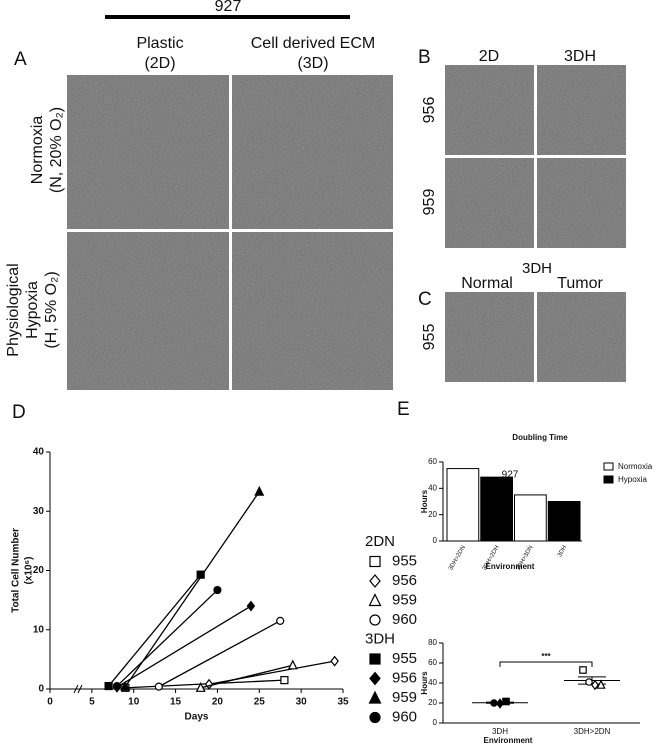 This screenshot has height=748, width=656. I want to click on row-title: 955, so click(429, 337).